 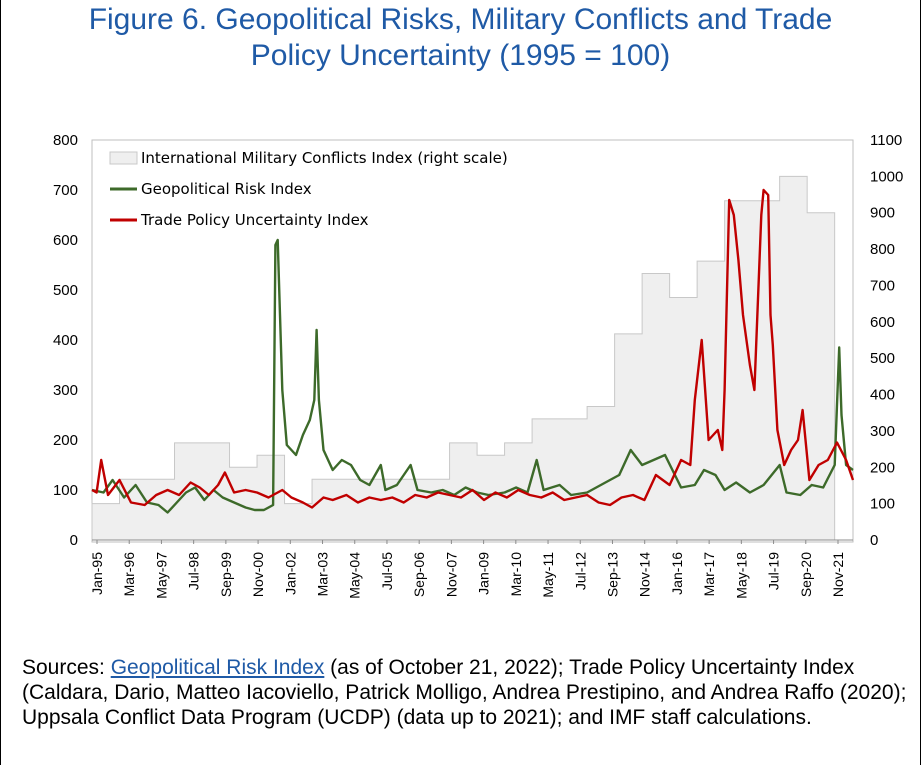 I want to click on right-y-tick-label: 1000, so click(x=886, y=176).